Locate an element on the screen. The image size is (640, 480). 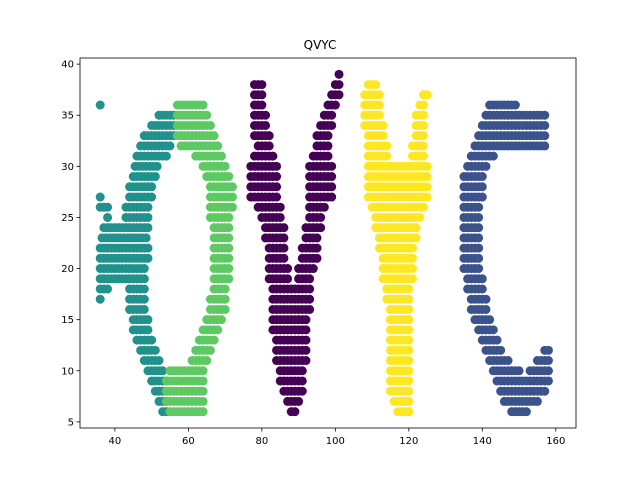
x-axis: 40 60 80 100 120 140 160 is located at coordinates (337, 437).